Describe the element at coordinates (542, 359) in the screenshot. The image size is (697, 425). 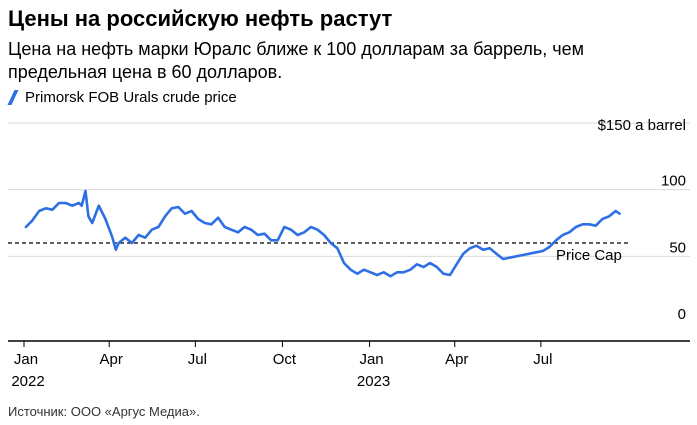
I see `x-tick-label-6: Jul` at that location.